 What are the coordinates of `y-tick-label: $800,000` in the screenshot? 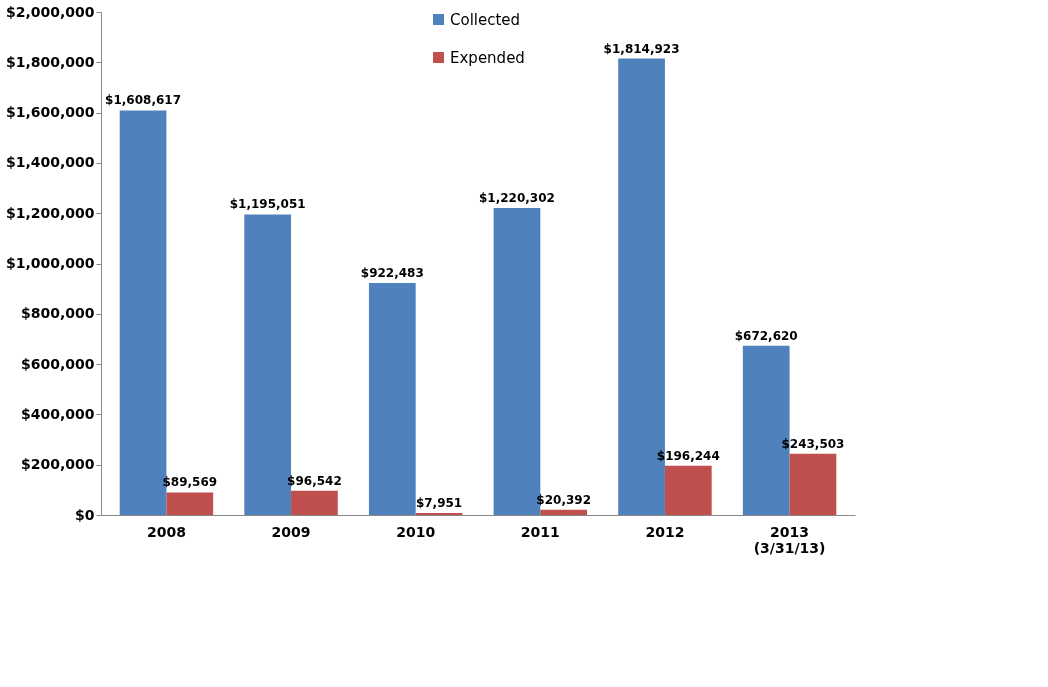 It's located at (57, 313).